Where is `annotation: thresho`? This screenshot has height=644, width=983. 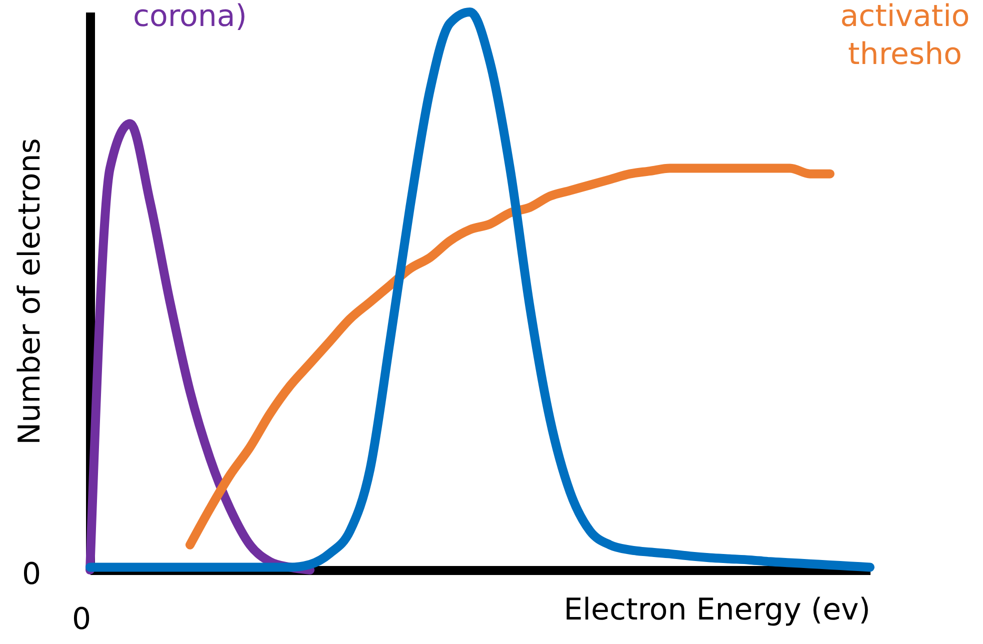
annotation: thresho is located at coordinates (905, 54).